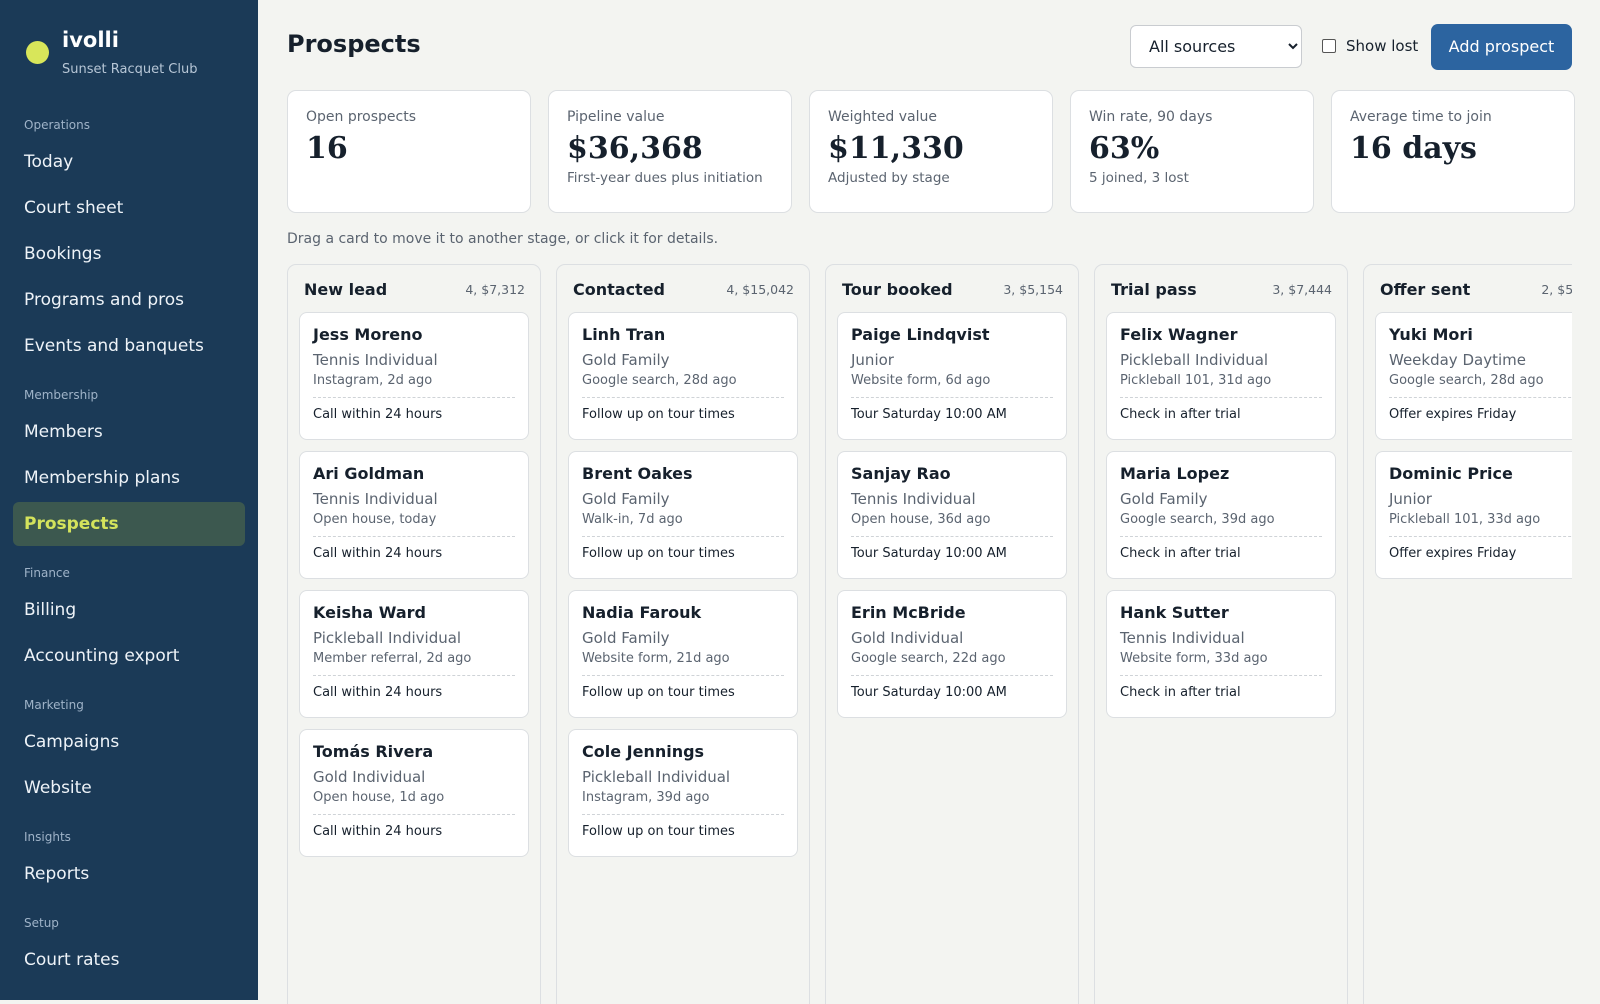 The image size is (1600, 1004). What do you see at coordinates (63, 254) in the screenshot?
I see `nav-item: Bookings` at bounding box center [63, 254].